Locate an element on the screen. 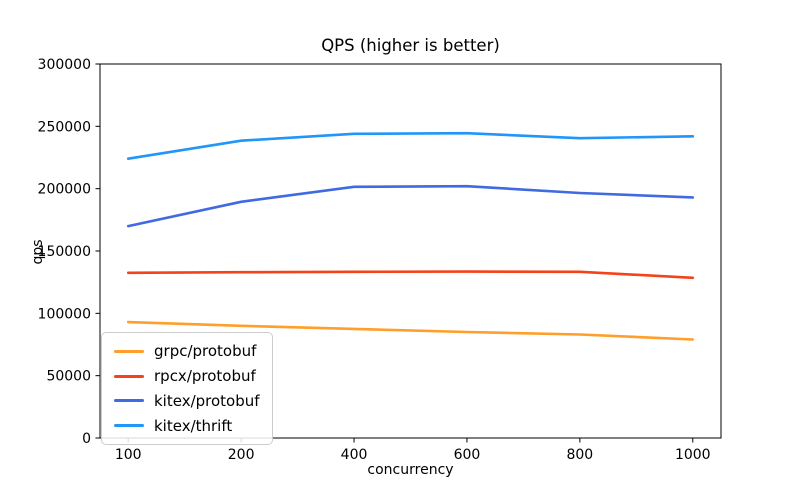 This screenshot has width=800, height=500. svg-text: 1000 is located at coordinates (693, 455).